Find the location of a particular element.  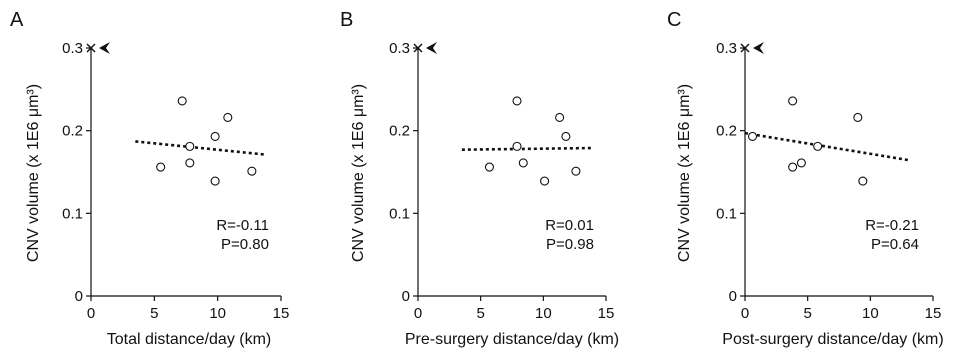

x-axis-label: Total distance/day (km) is located at coordinates (189, 339).